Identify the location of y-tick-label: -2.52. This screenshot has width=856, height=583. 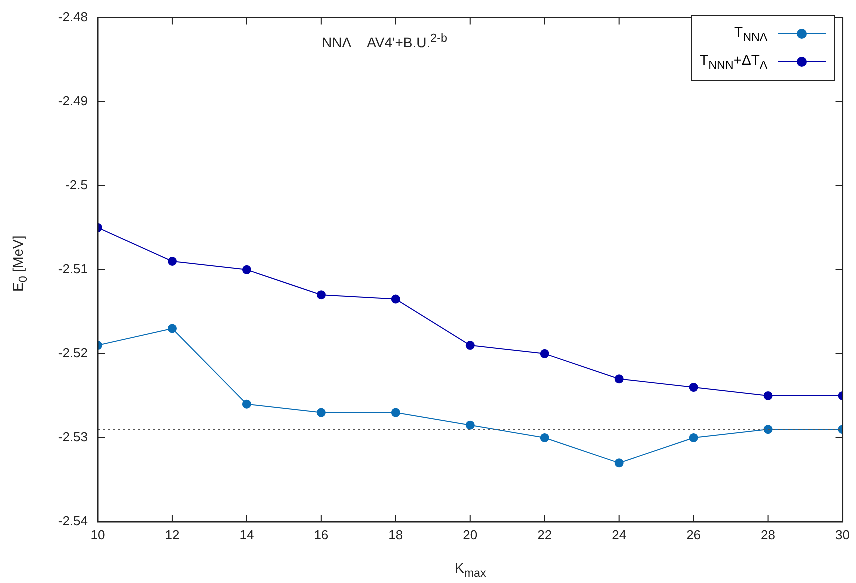
(73, 353).